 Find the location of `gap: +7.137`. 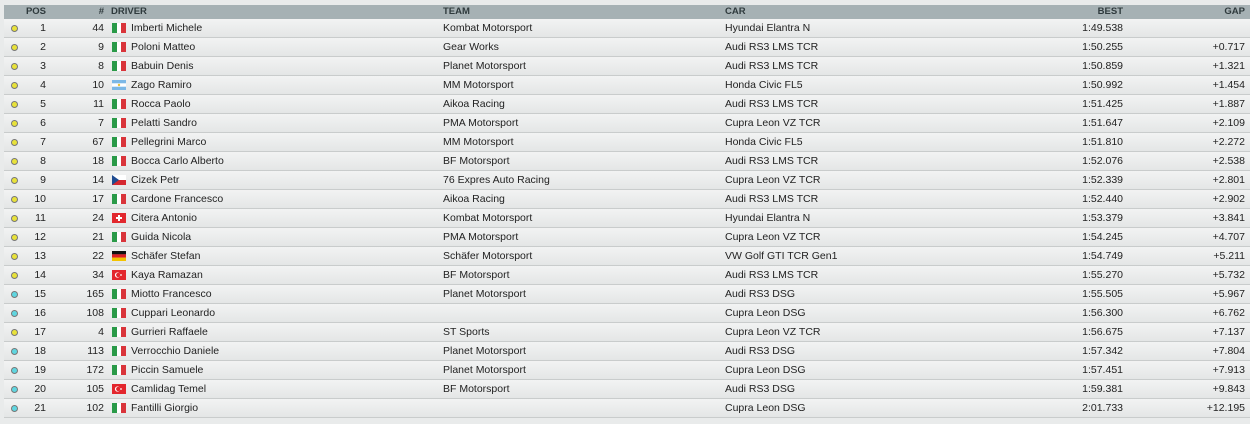

gap: +7.137 is located at coordinates (1228, 332).